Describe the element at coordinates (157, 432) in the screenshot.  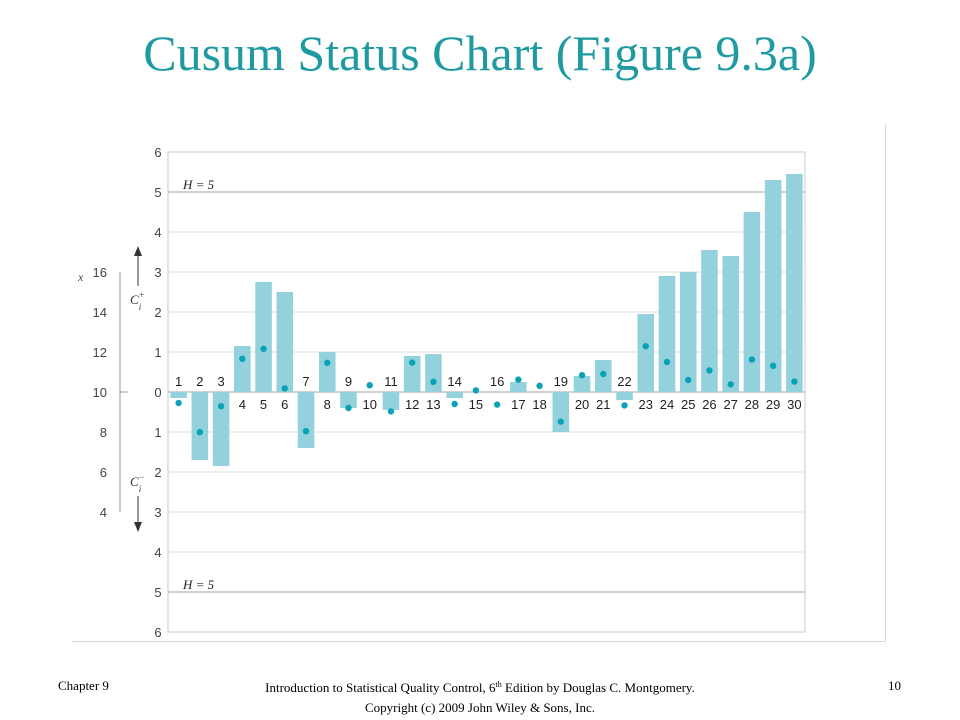
I see `cusum-tick-label: 1` at that location.